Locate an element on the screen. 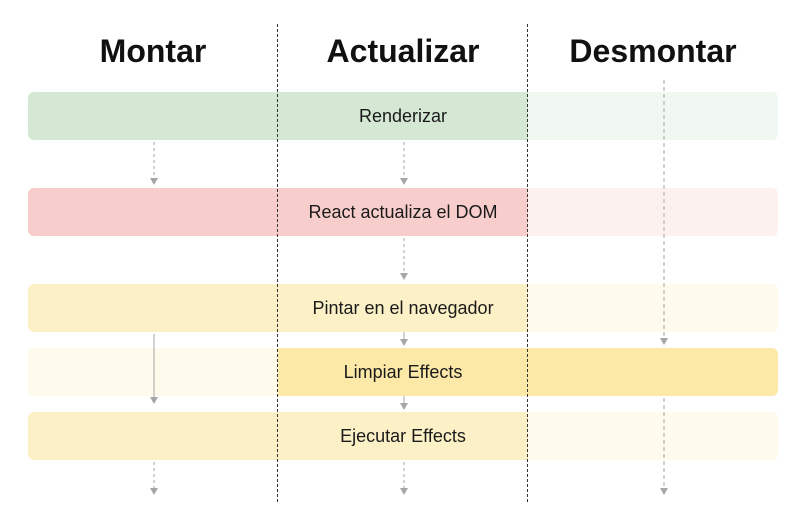 The width and height of the screenshot is (805, 532). column-title-mount: Montar is located at coordinates (153, 51).